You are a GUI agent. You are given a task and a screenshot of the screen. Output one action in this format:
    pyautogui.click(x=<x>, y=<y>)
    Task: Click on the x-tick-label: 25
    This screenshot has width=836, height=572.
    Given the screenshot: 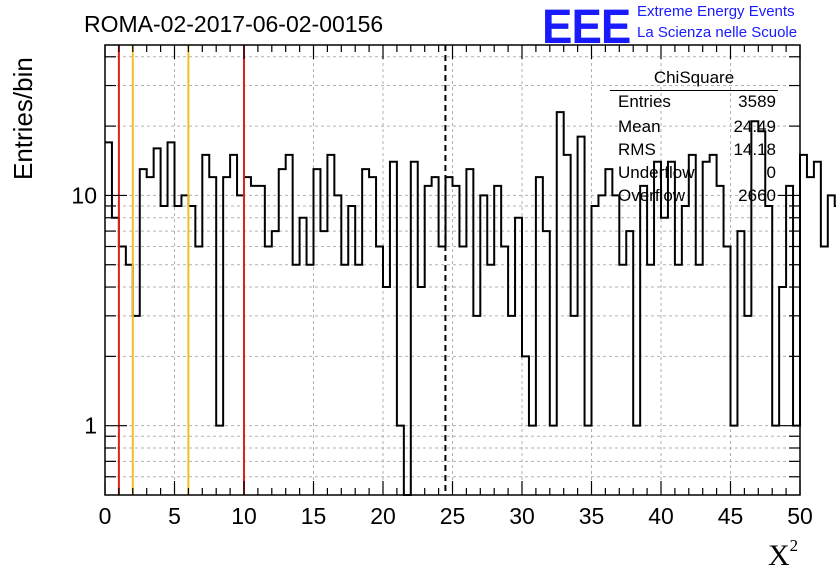 What is the action you would take?
    pyautogui.click(x=453, y=516)
    